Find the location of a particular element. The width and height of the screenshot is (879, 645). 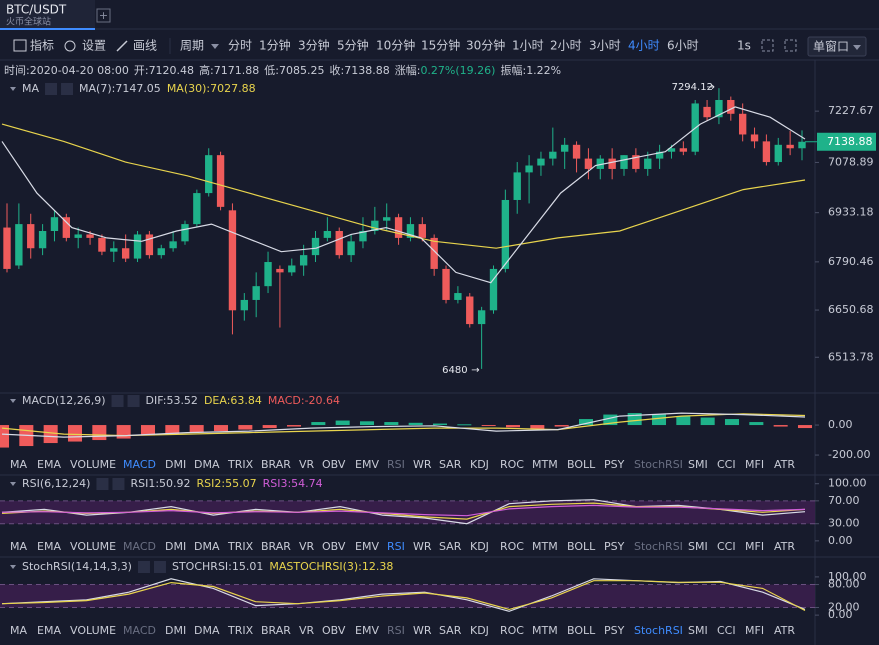

indicator-button: 指标 is located at coordinates (42, 45).